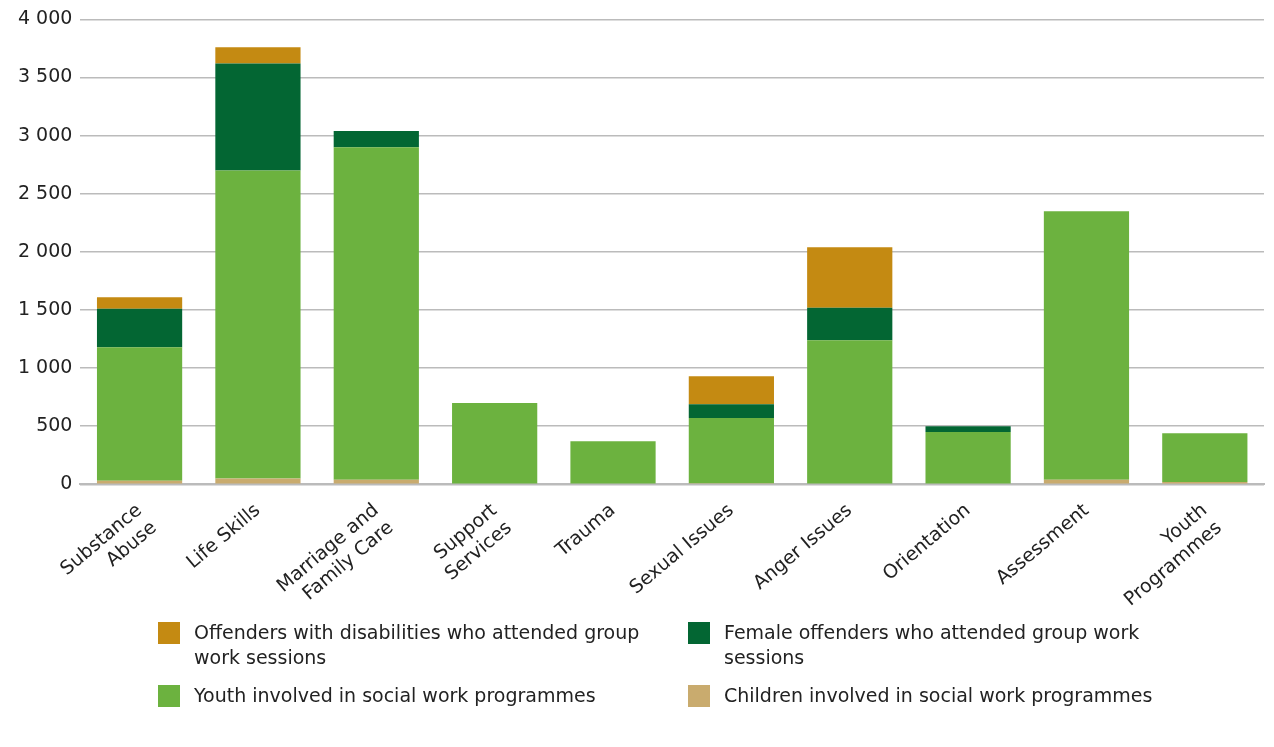  What do you see at coordinates (938, 696) in the screenshot?
I see `legend-label: Children involved in social work programmes` at bounding box center [938, 696].